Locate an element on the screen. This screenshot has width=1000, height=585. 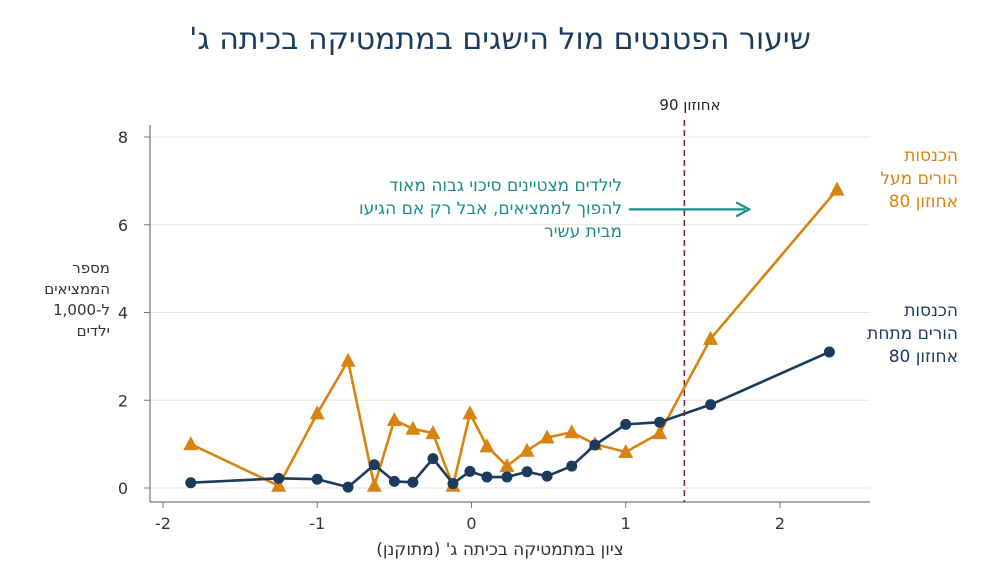
x-tick-label: 2 is located at coordinates (780, 523).